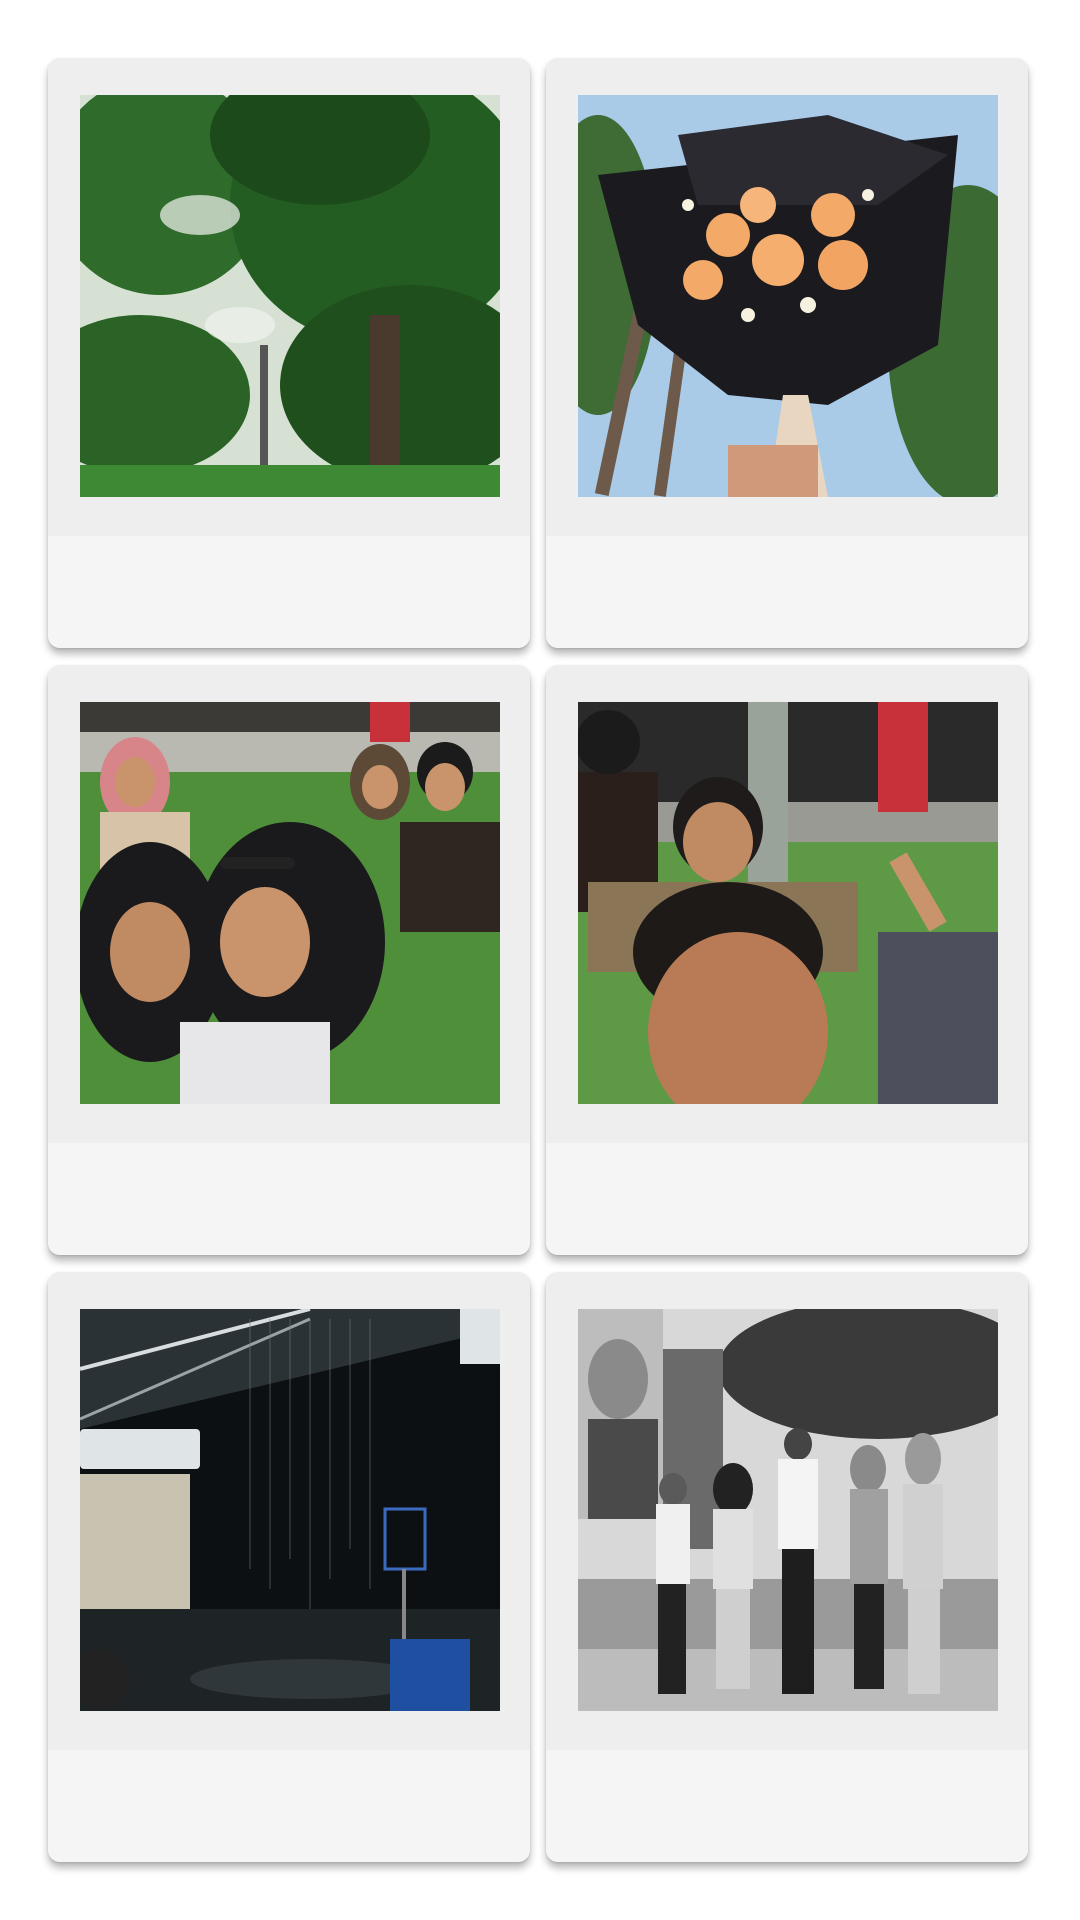  Describe the element at coordinates (290, 1510) in the screenshot. I see `photo-rain-night` at that location.